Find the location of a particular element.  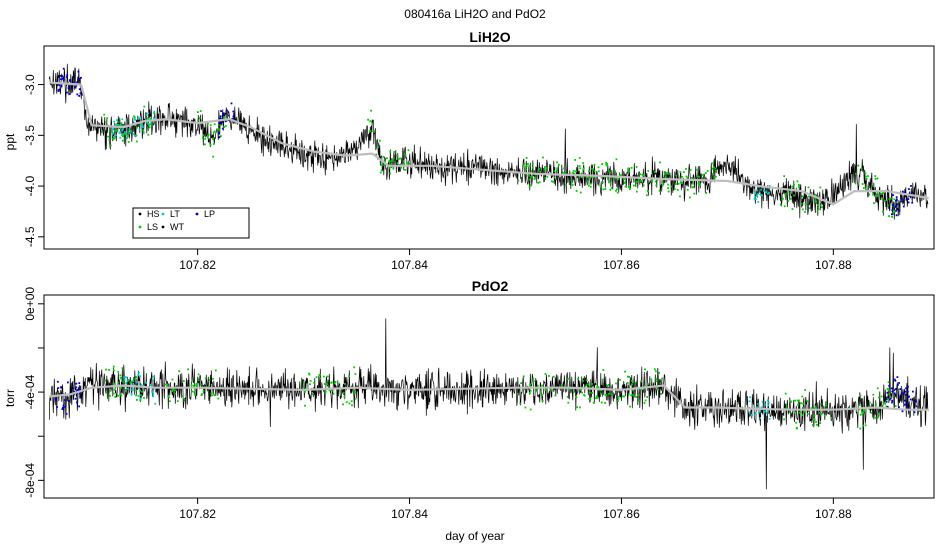

legend-marker-lp is located at coordinates (197, 214).